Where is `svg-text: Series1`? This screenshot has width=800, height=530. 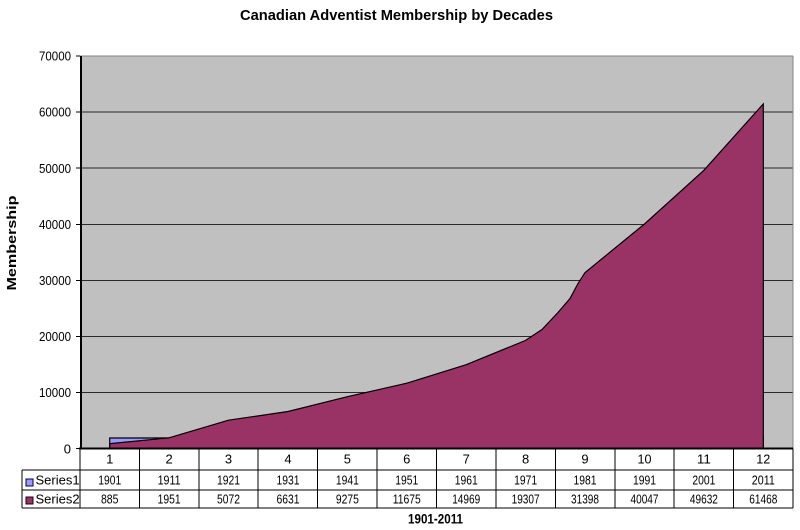 svg-text: Series1 is located at coordinates (58, 480).